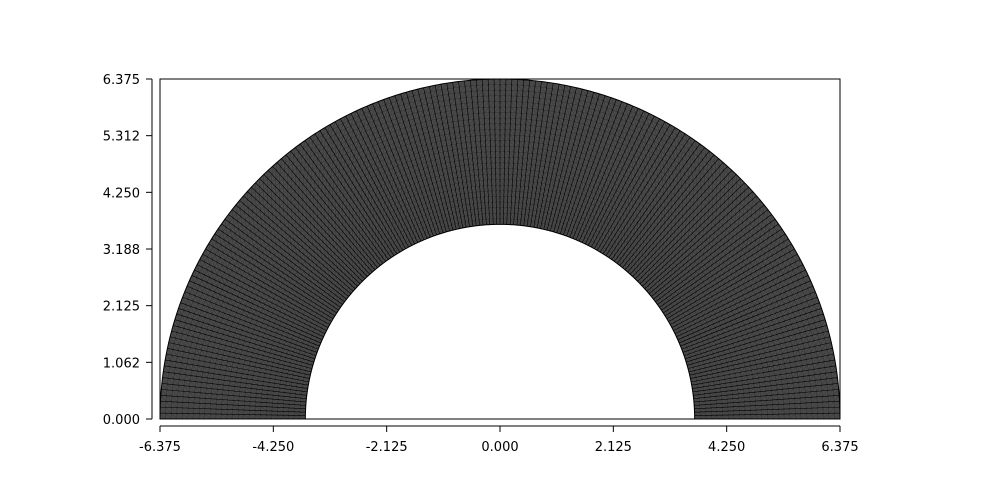 The height and width of the screenshot is (500, 1000). What do you see at coordinates (499, 447) in the screenshot?
I see `x-tick-label: 0.000` at bounding box center [499, 447].